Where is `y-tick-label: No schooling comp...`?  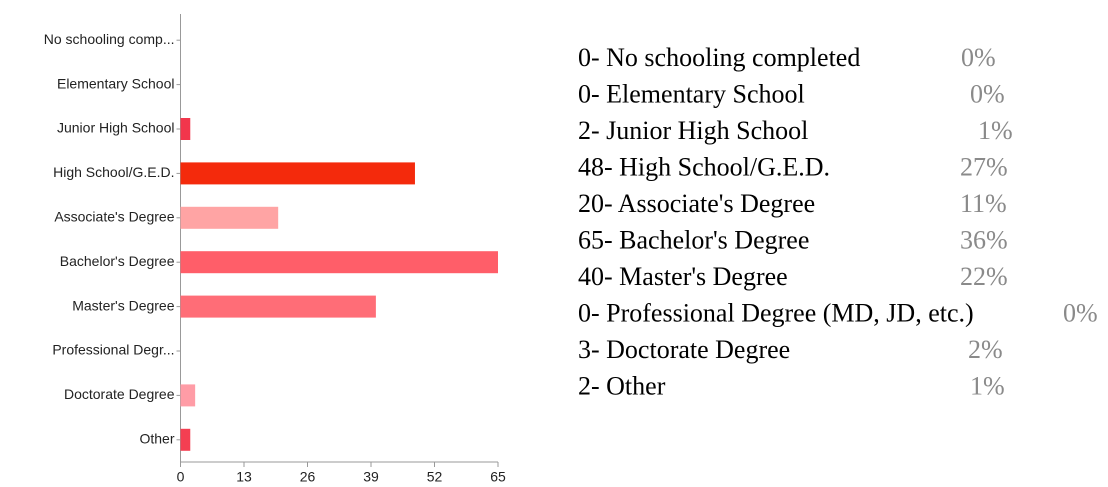 y-tick-label: No schooling comp... is located at coordinates (109, 39).